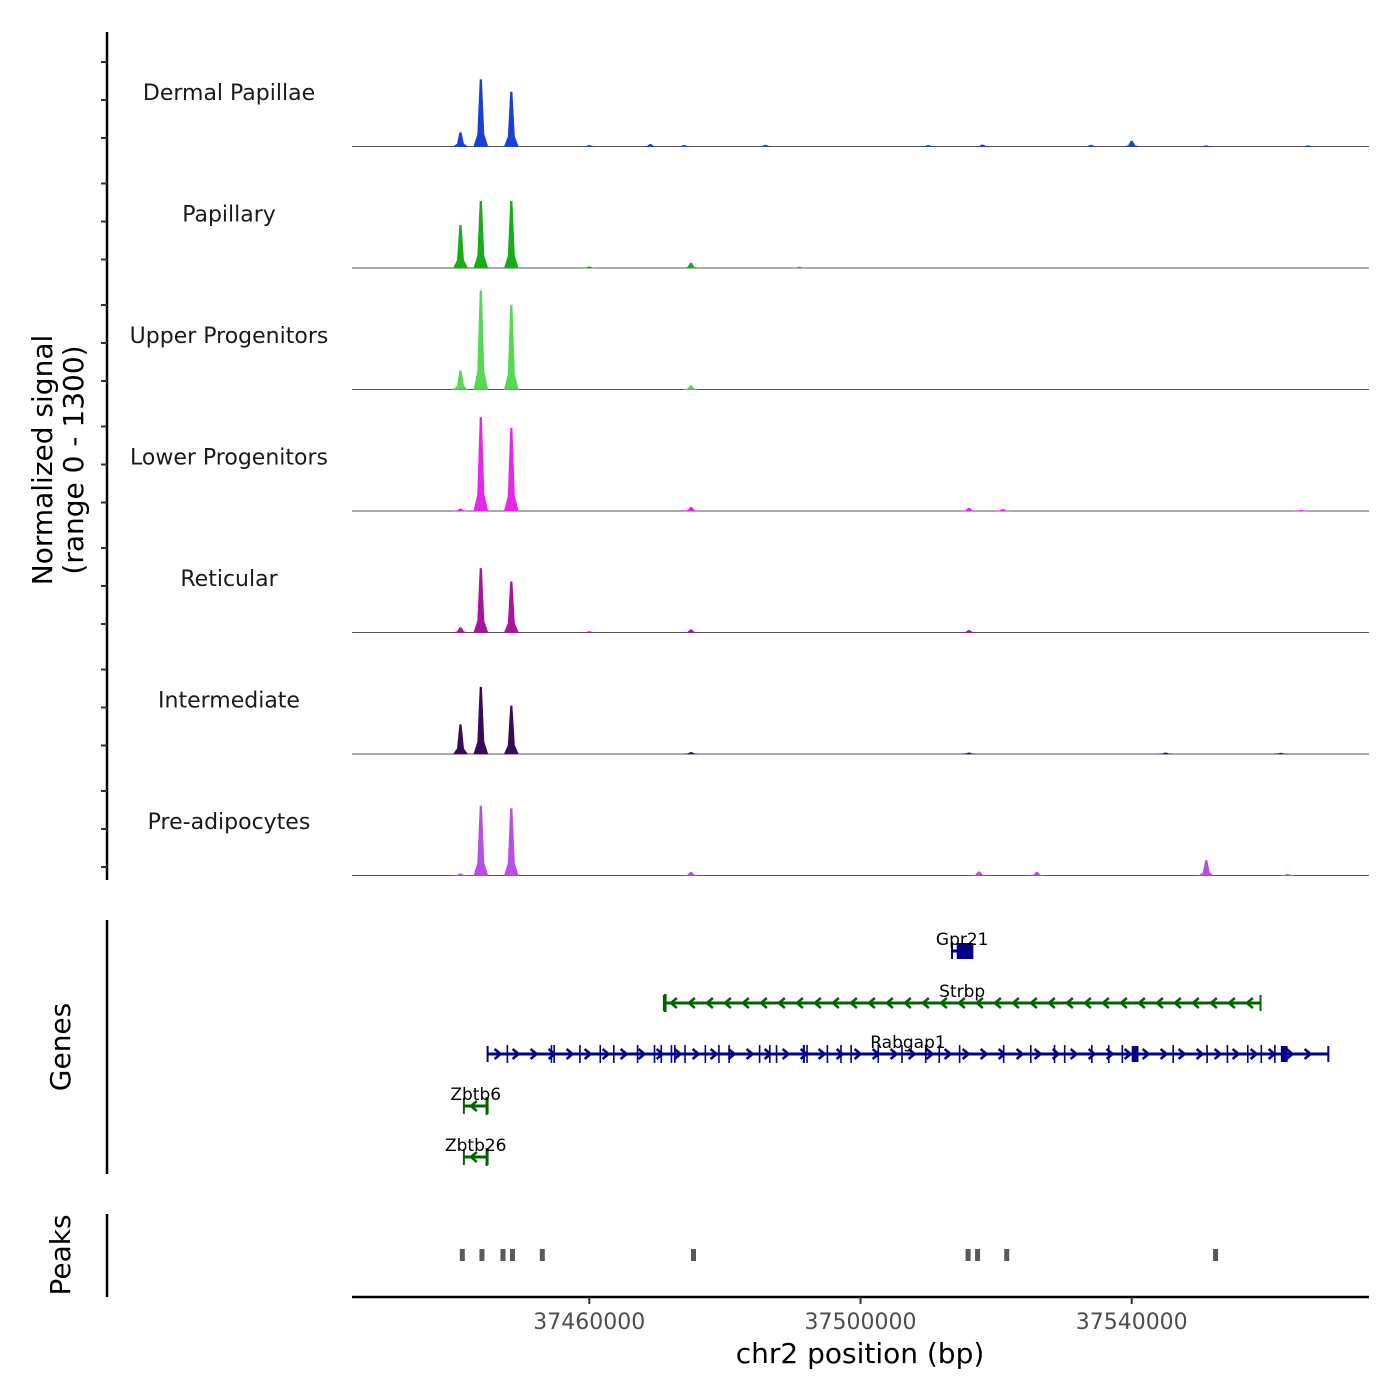  Describe the element at coordinates (42, 460) in the screenshot. I see `y-axis-title-line-1: Normalized signal` at that location.